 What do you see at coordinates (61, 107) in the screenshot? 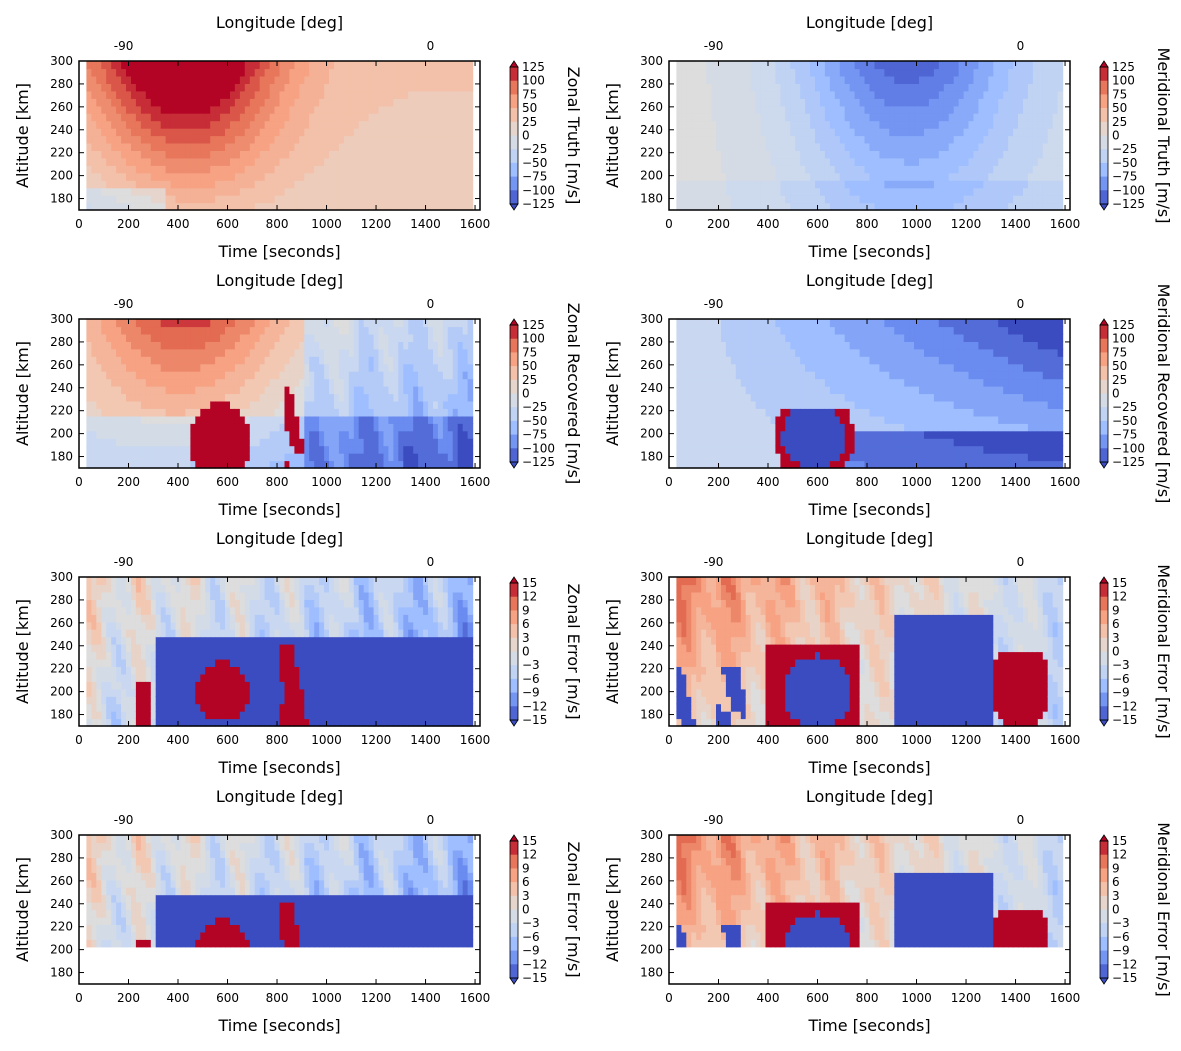
I see `y-tick-label: 260` at bounding box center [61, 107].